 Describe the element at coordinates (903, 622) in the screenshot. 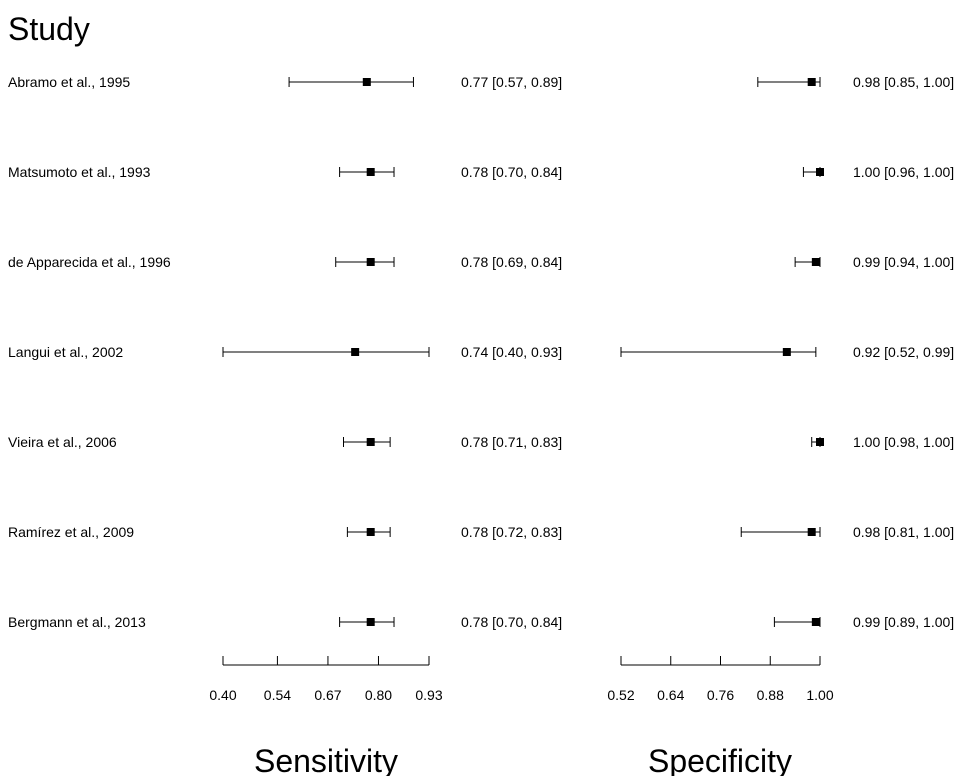

I see `specificity-value-label: 0.99 [0.89, 1.00]` at that location.